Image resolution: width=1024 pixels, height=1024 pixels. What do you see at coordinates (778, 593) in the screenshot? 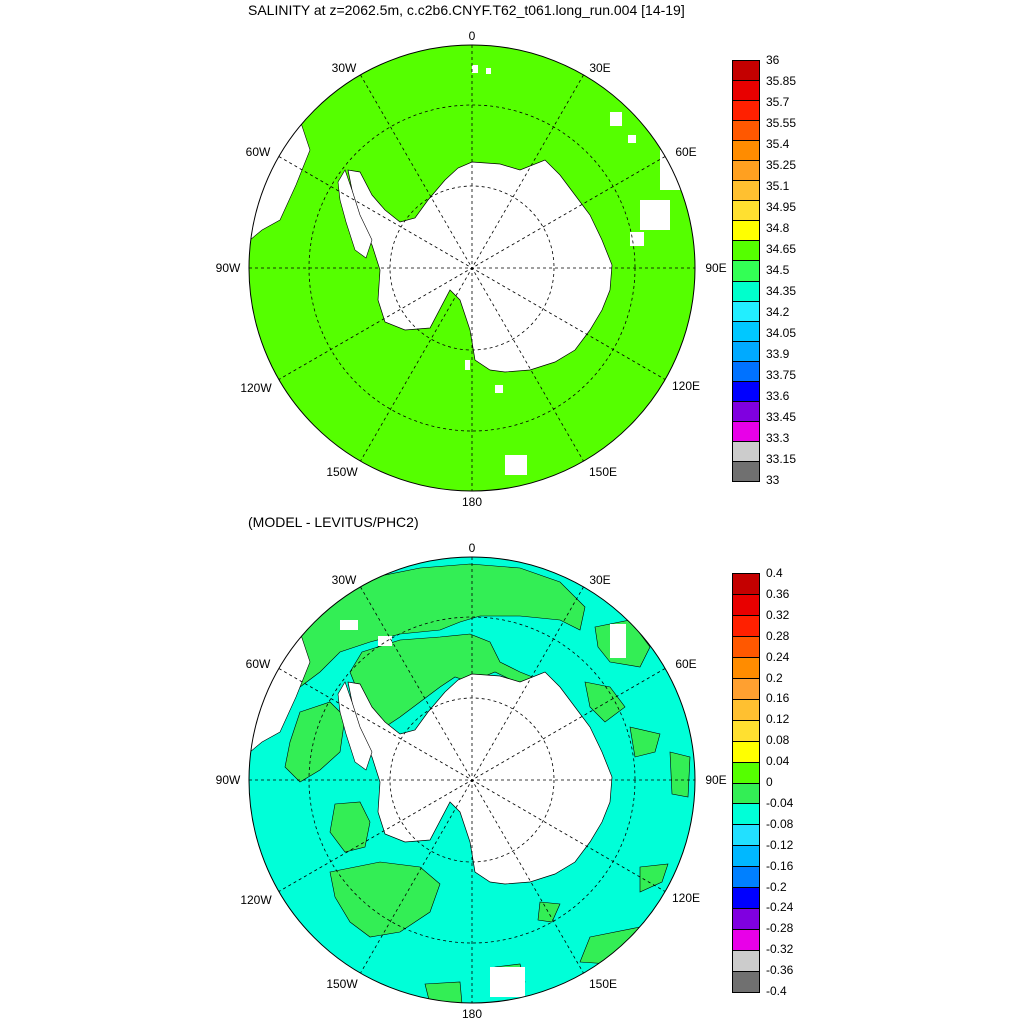
I see `colorbar-tick-label: 0.36` at bounding box center [778, 593].